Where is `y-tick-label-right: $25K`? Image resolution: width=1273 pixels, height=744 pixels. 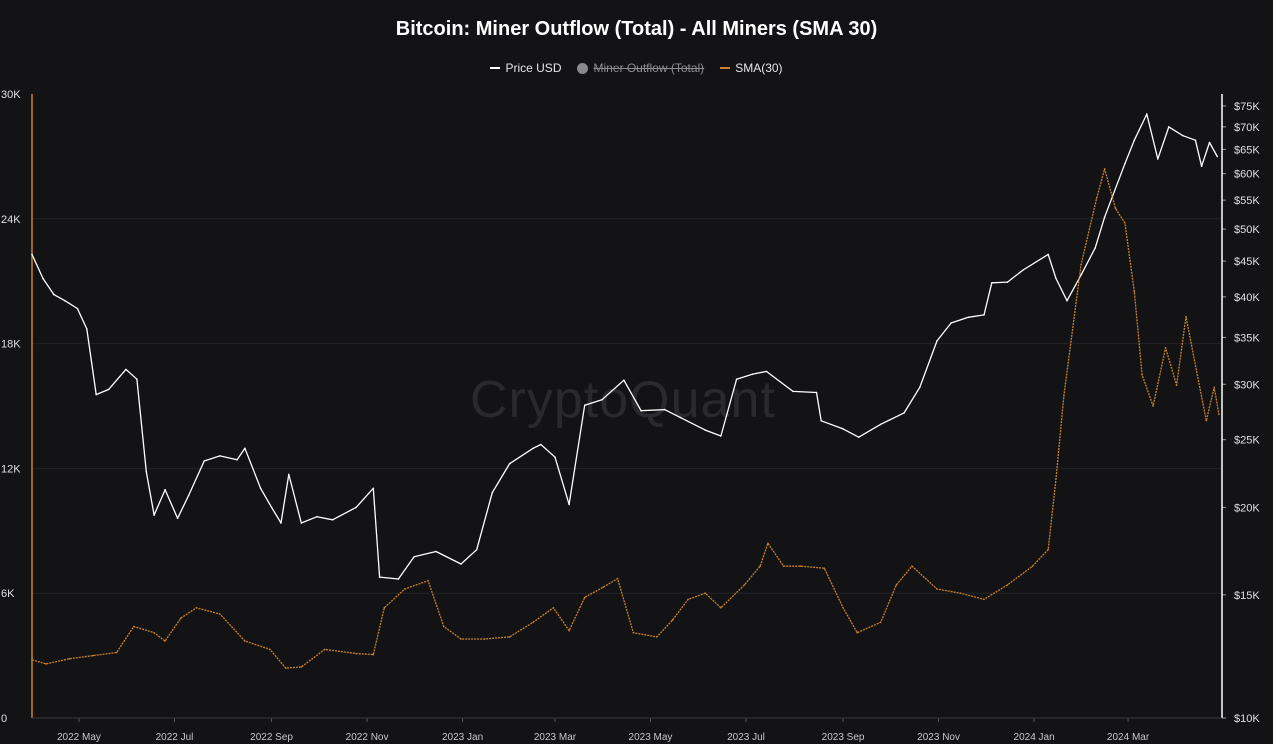 y-tick-label-right: $25K is located at coordinates (1247, 441).